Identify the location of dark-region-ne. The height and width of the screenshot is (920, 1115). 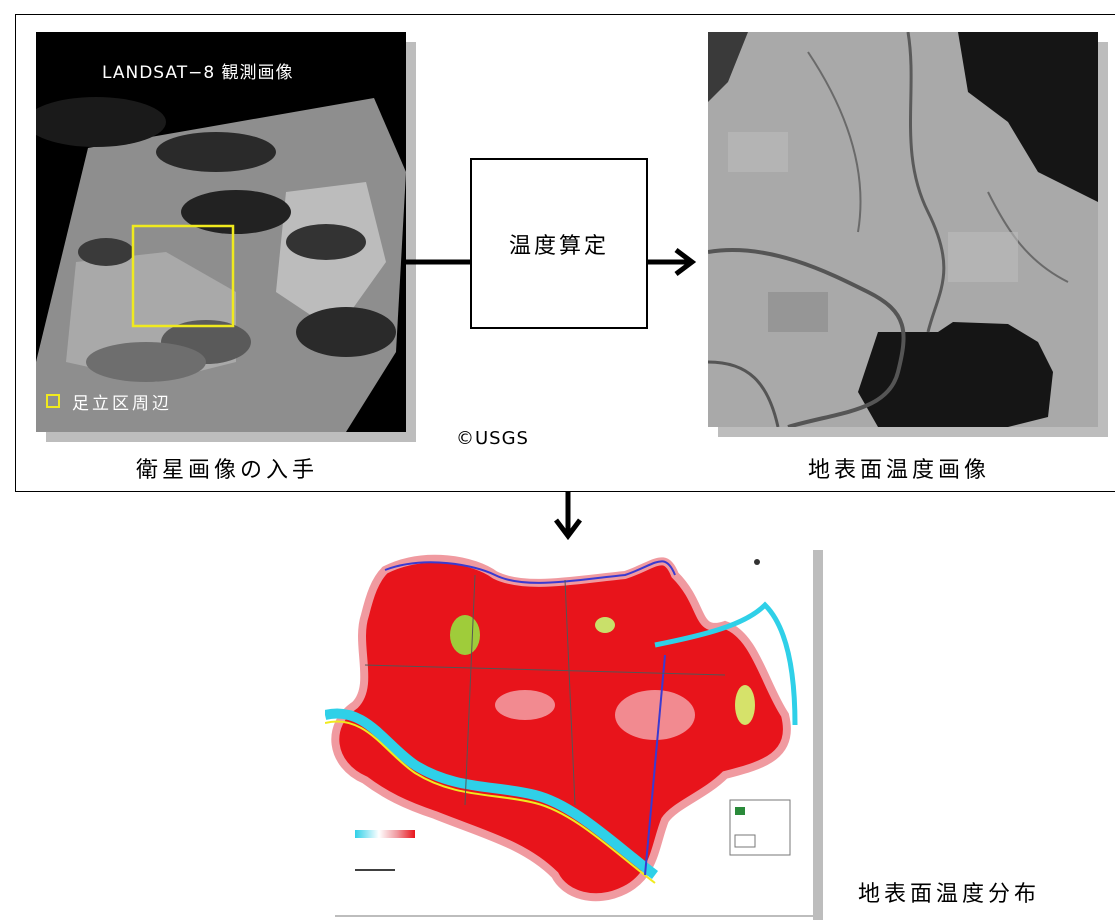
(1028, 117).